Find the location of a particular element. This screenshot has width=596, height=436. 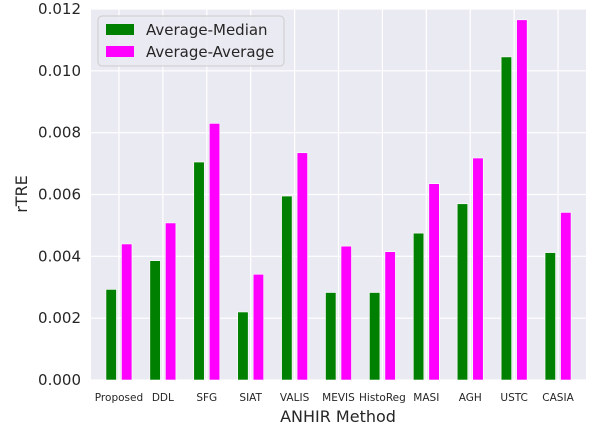

y-tick-label: 0.004 is located at coordinates (59, 256).